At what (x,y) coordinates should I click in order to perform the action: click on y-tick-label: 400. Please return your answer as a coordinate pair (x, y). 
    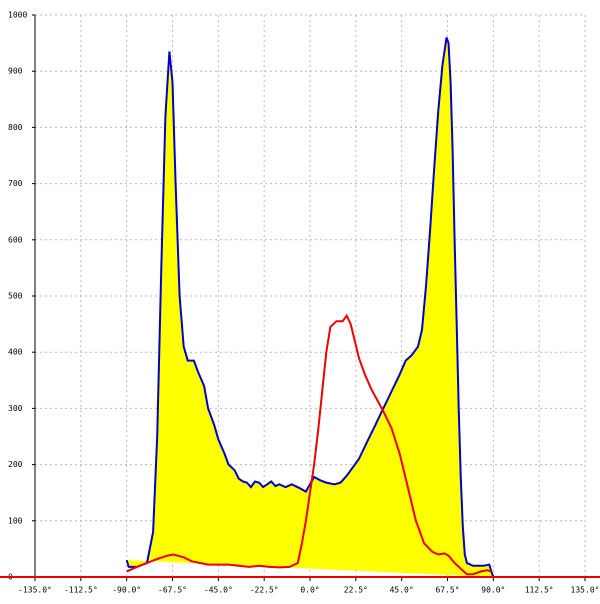
    Looking at the image, I should click on (15, 352).